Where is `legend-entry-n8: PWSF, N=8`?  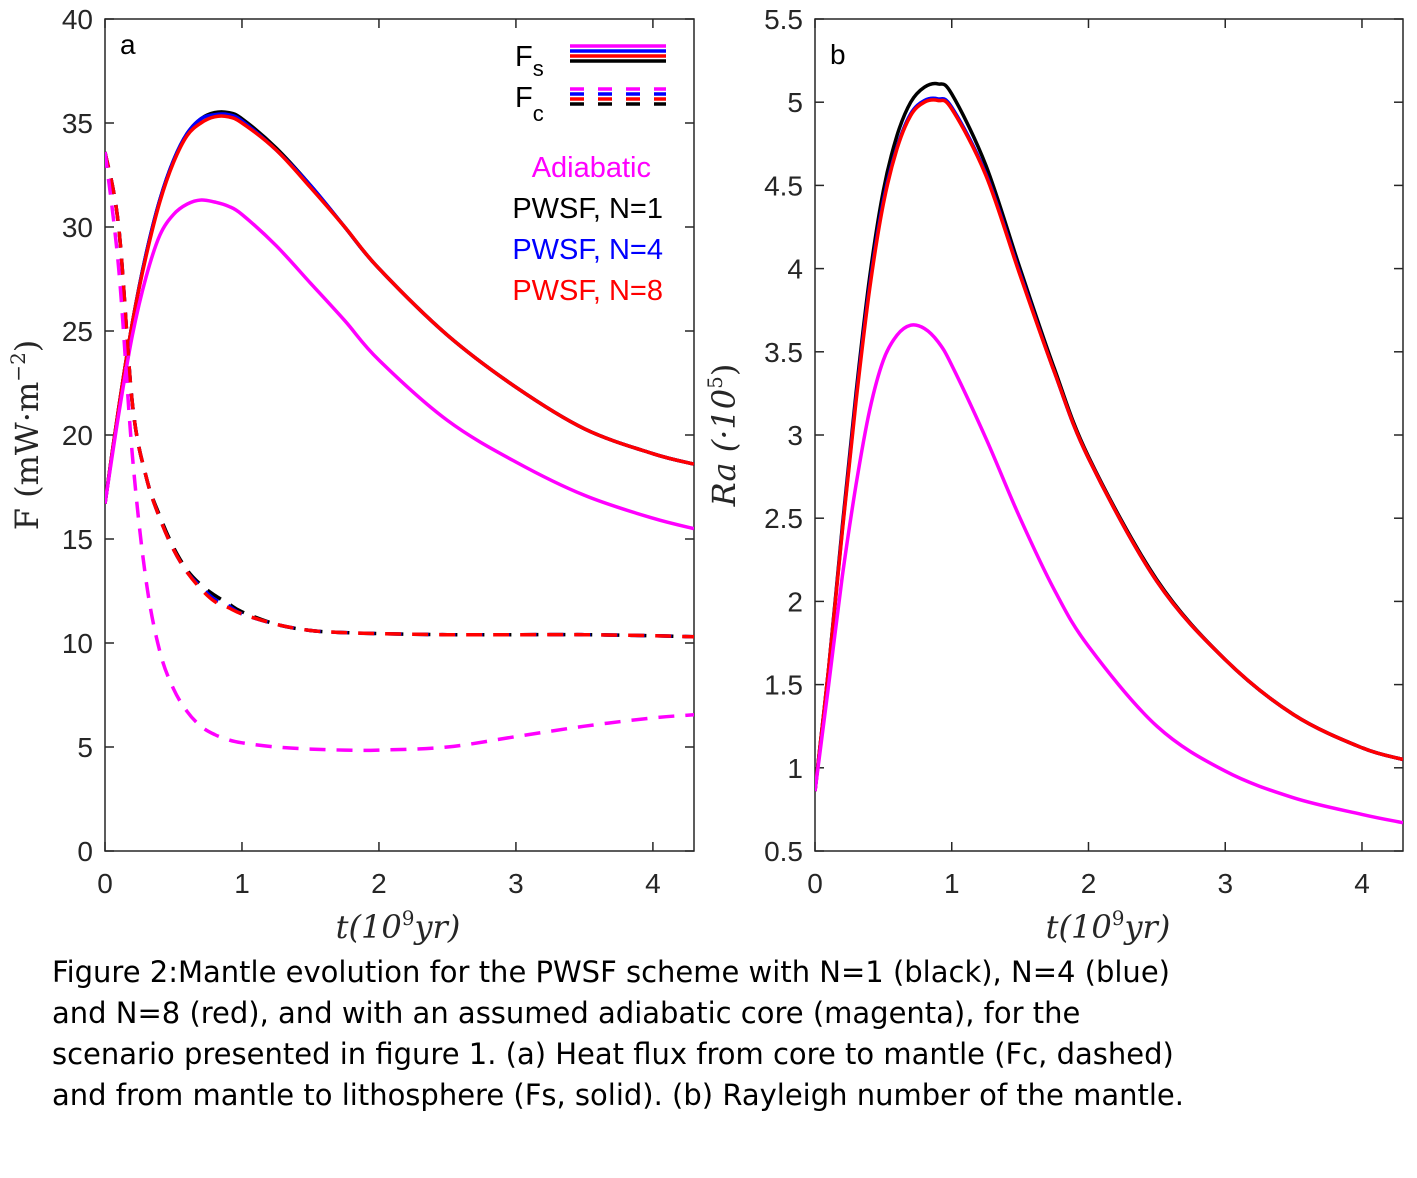 legend-entry-n8: PWSF, N=8 is located at coordinates (587, 291).